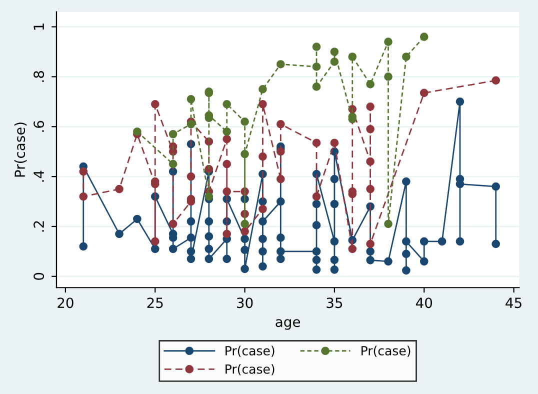 The width and height of the screenshot is (538, 394). Describe the element at coordinates (39, 27) in the screenshot. I see `y-tick-label: 1` at that location.